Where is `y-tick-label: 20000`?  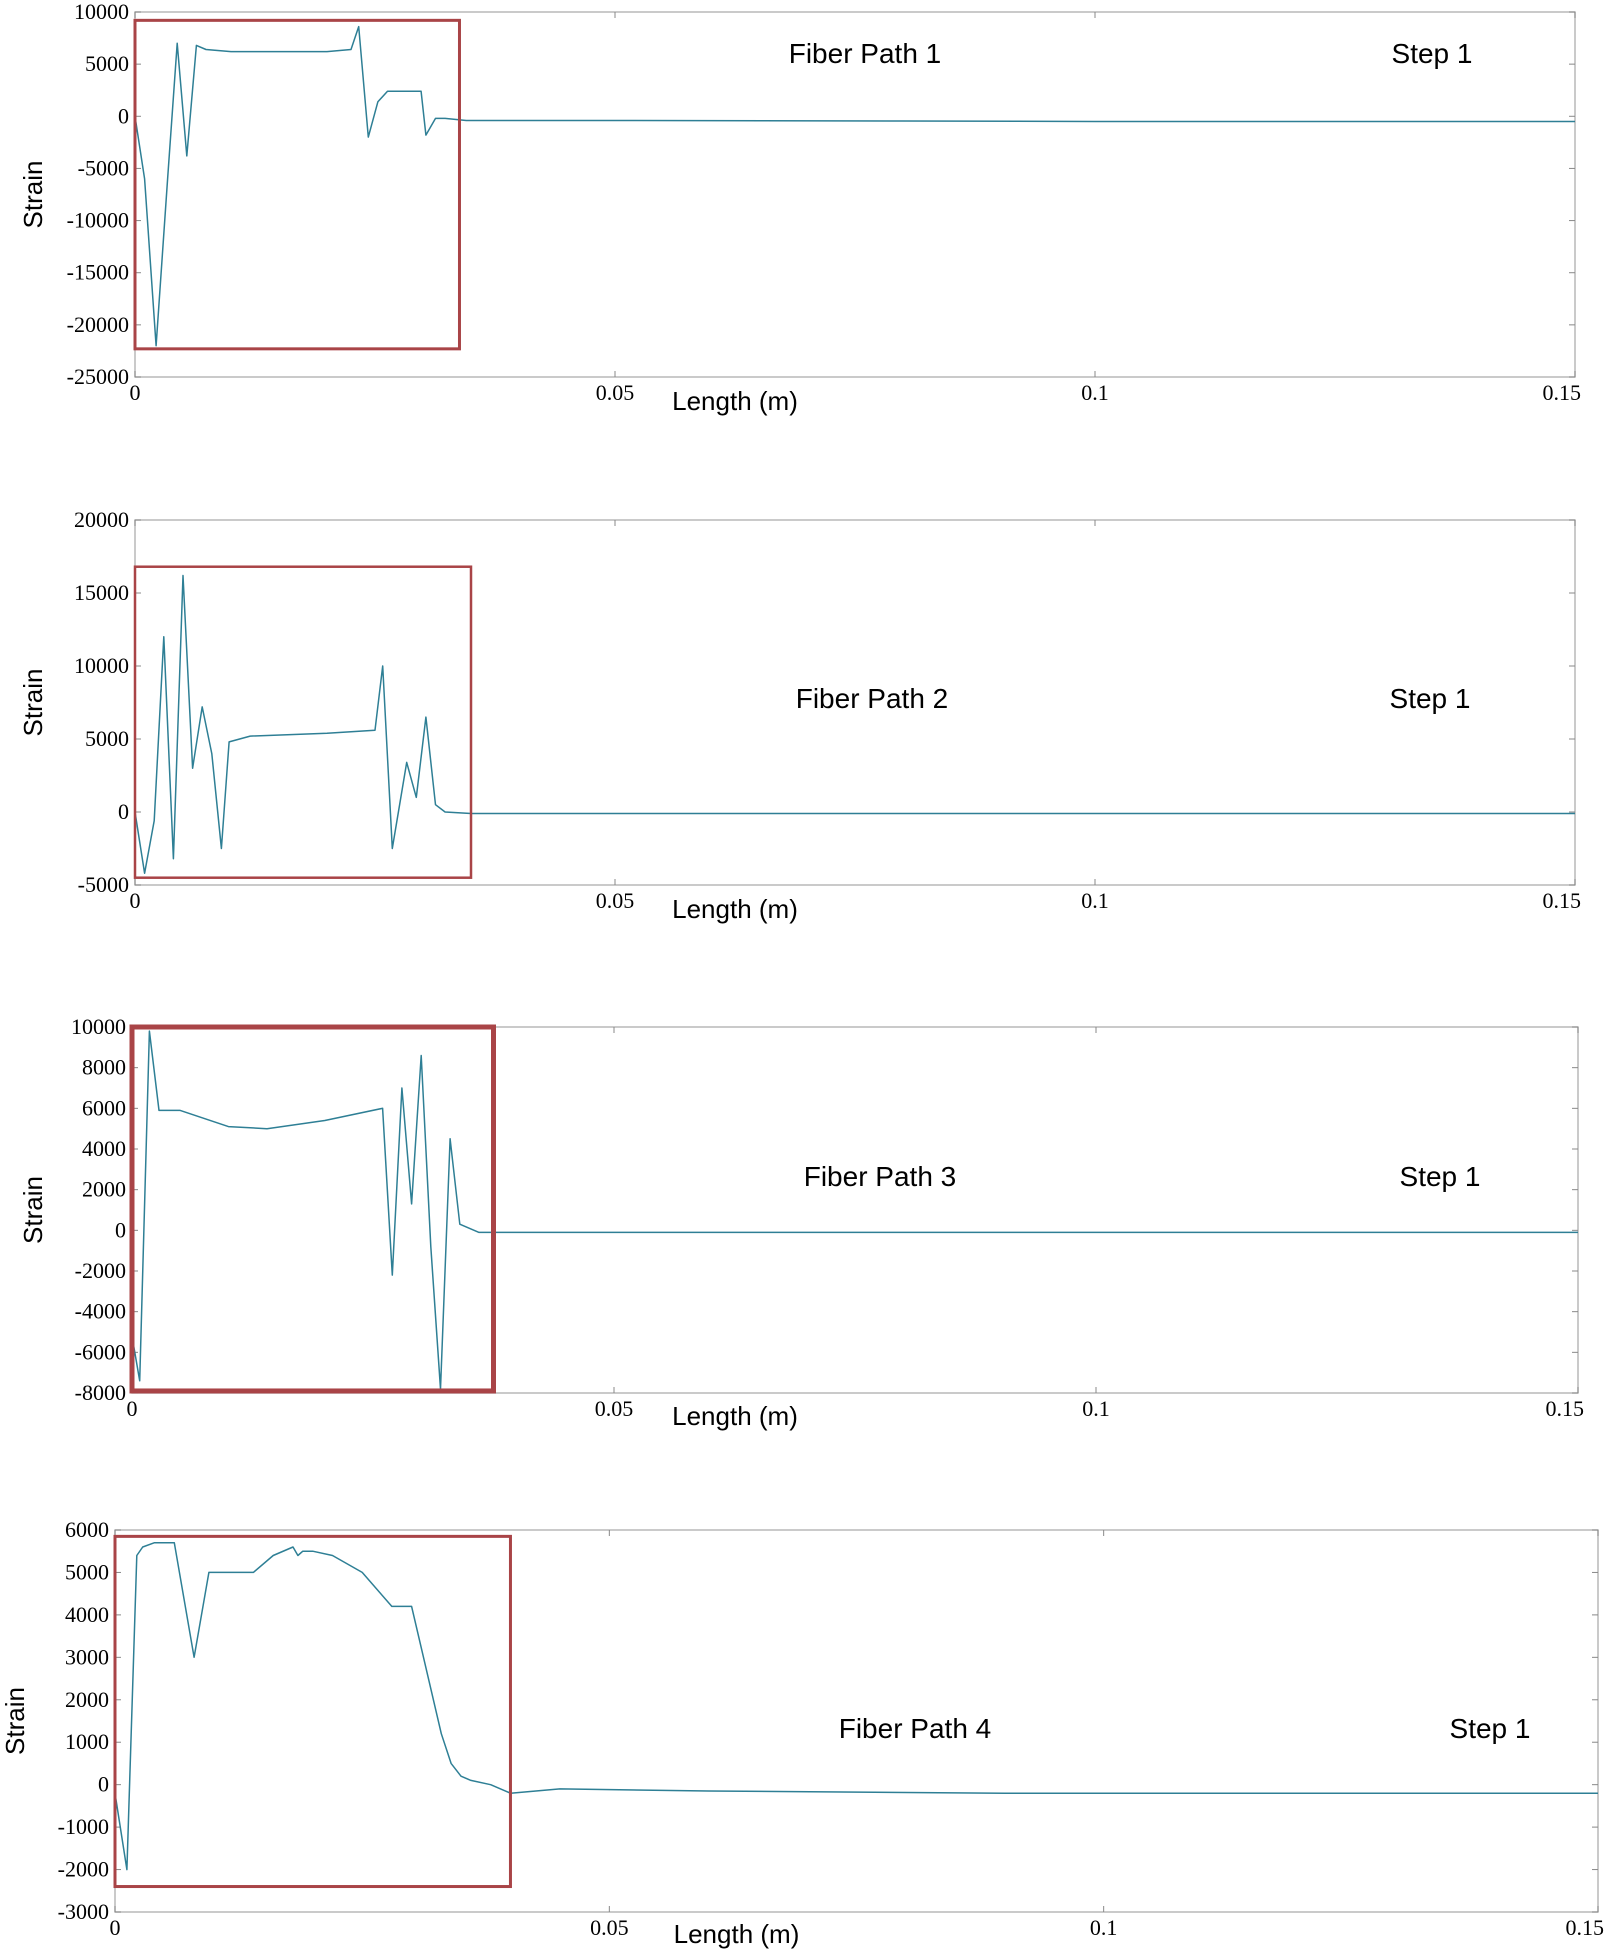 y-tick-label: 20000 is located at coordinates (101, 519).